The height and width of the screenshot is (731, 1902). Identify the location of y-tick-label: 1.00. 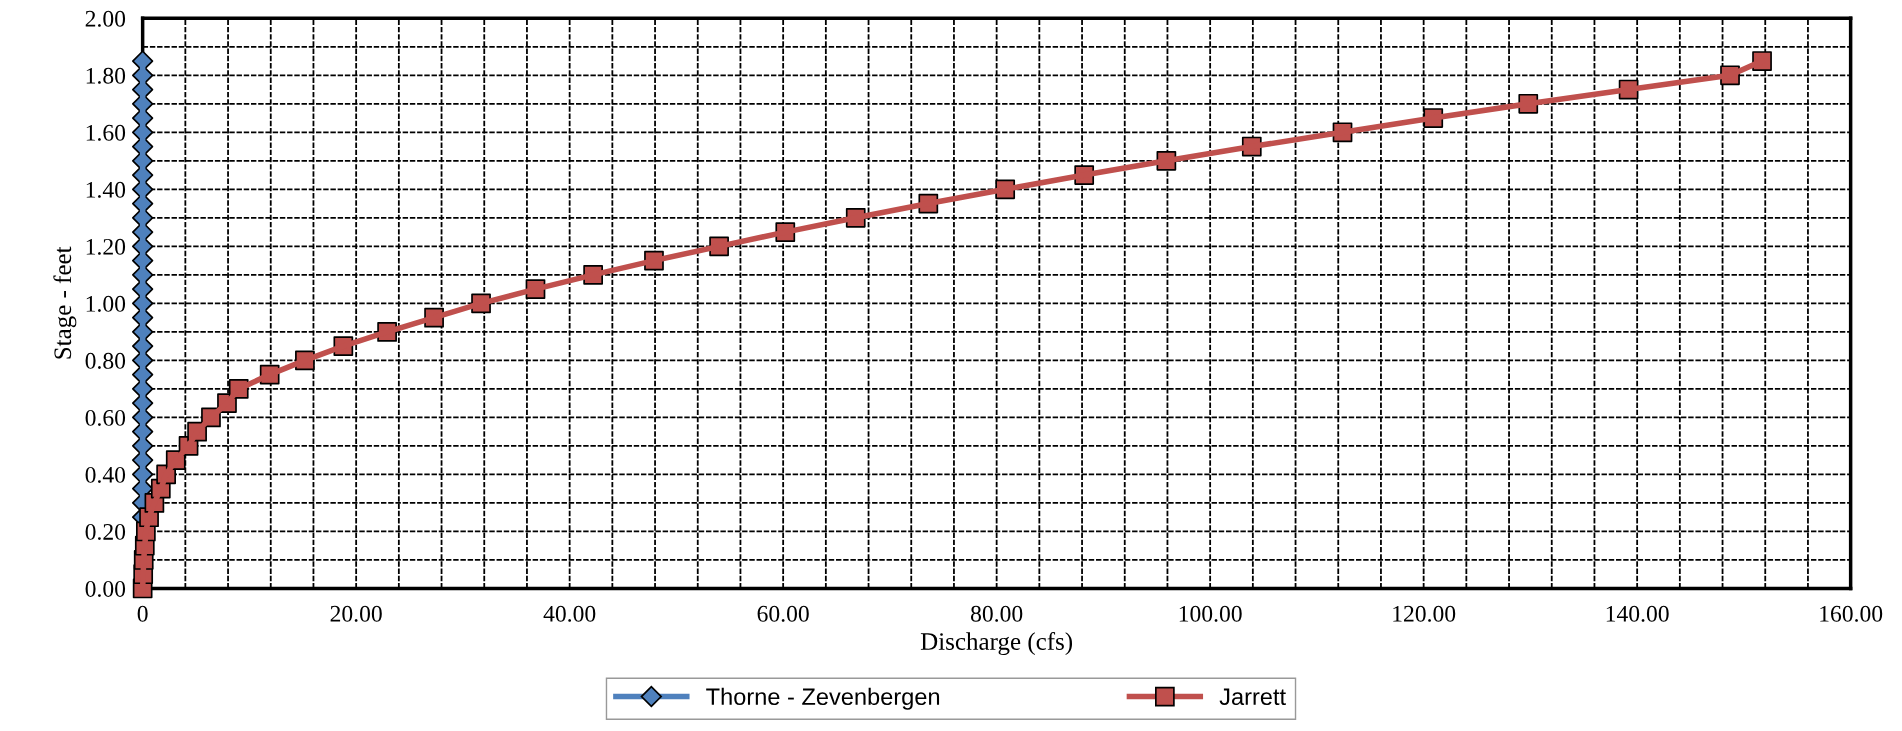
(106, 303).